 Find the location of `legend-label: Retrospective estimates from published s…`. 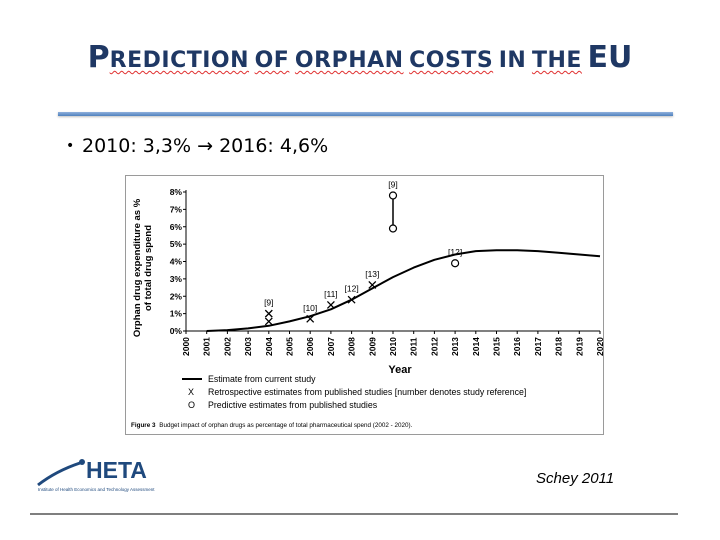

legend-label: Retrospective estimates from published s… is located at coordinates (367, 392).